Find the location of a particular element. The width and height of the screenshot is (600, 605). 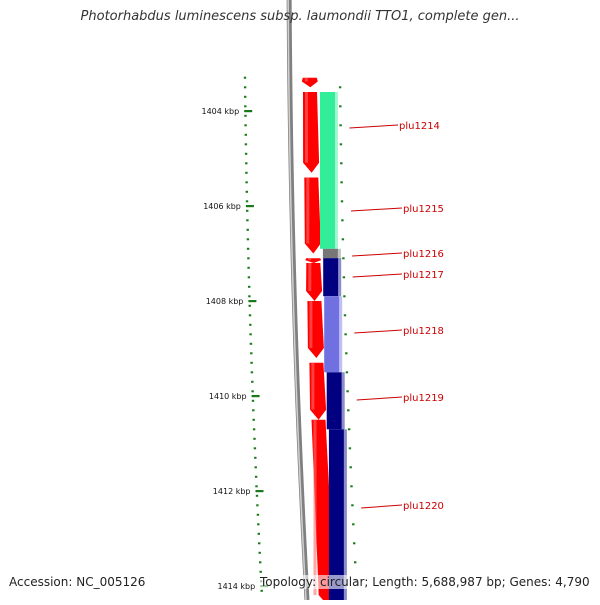

gene-label-plu1217: plu1217 is located at coordinates (423, 275).